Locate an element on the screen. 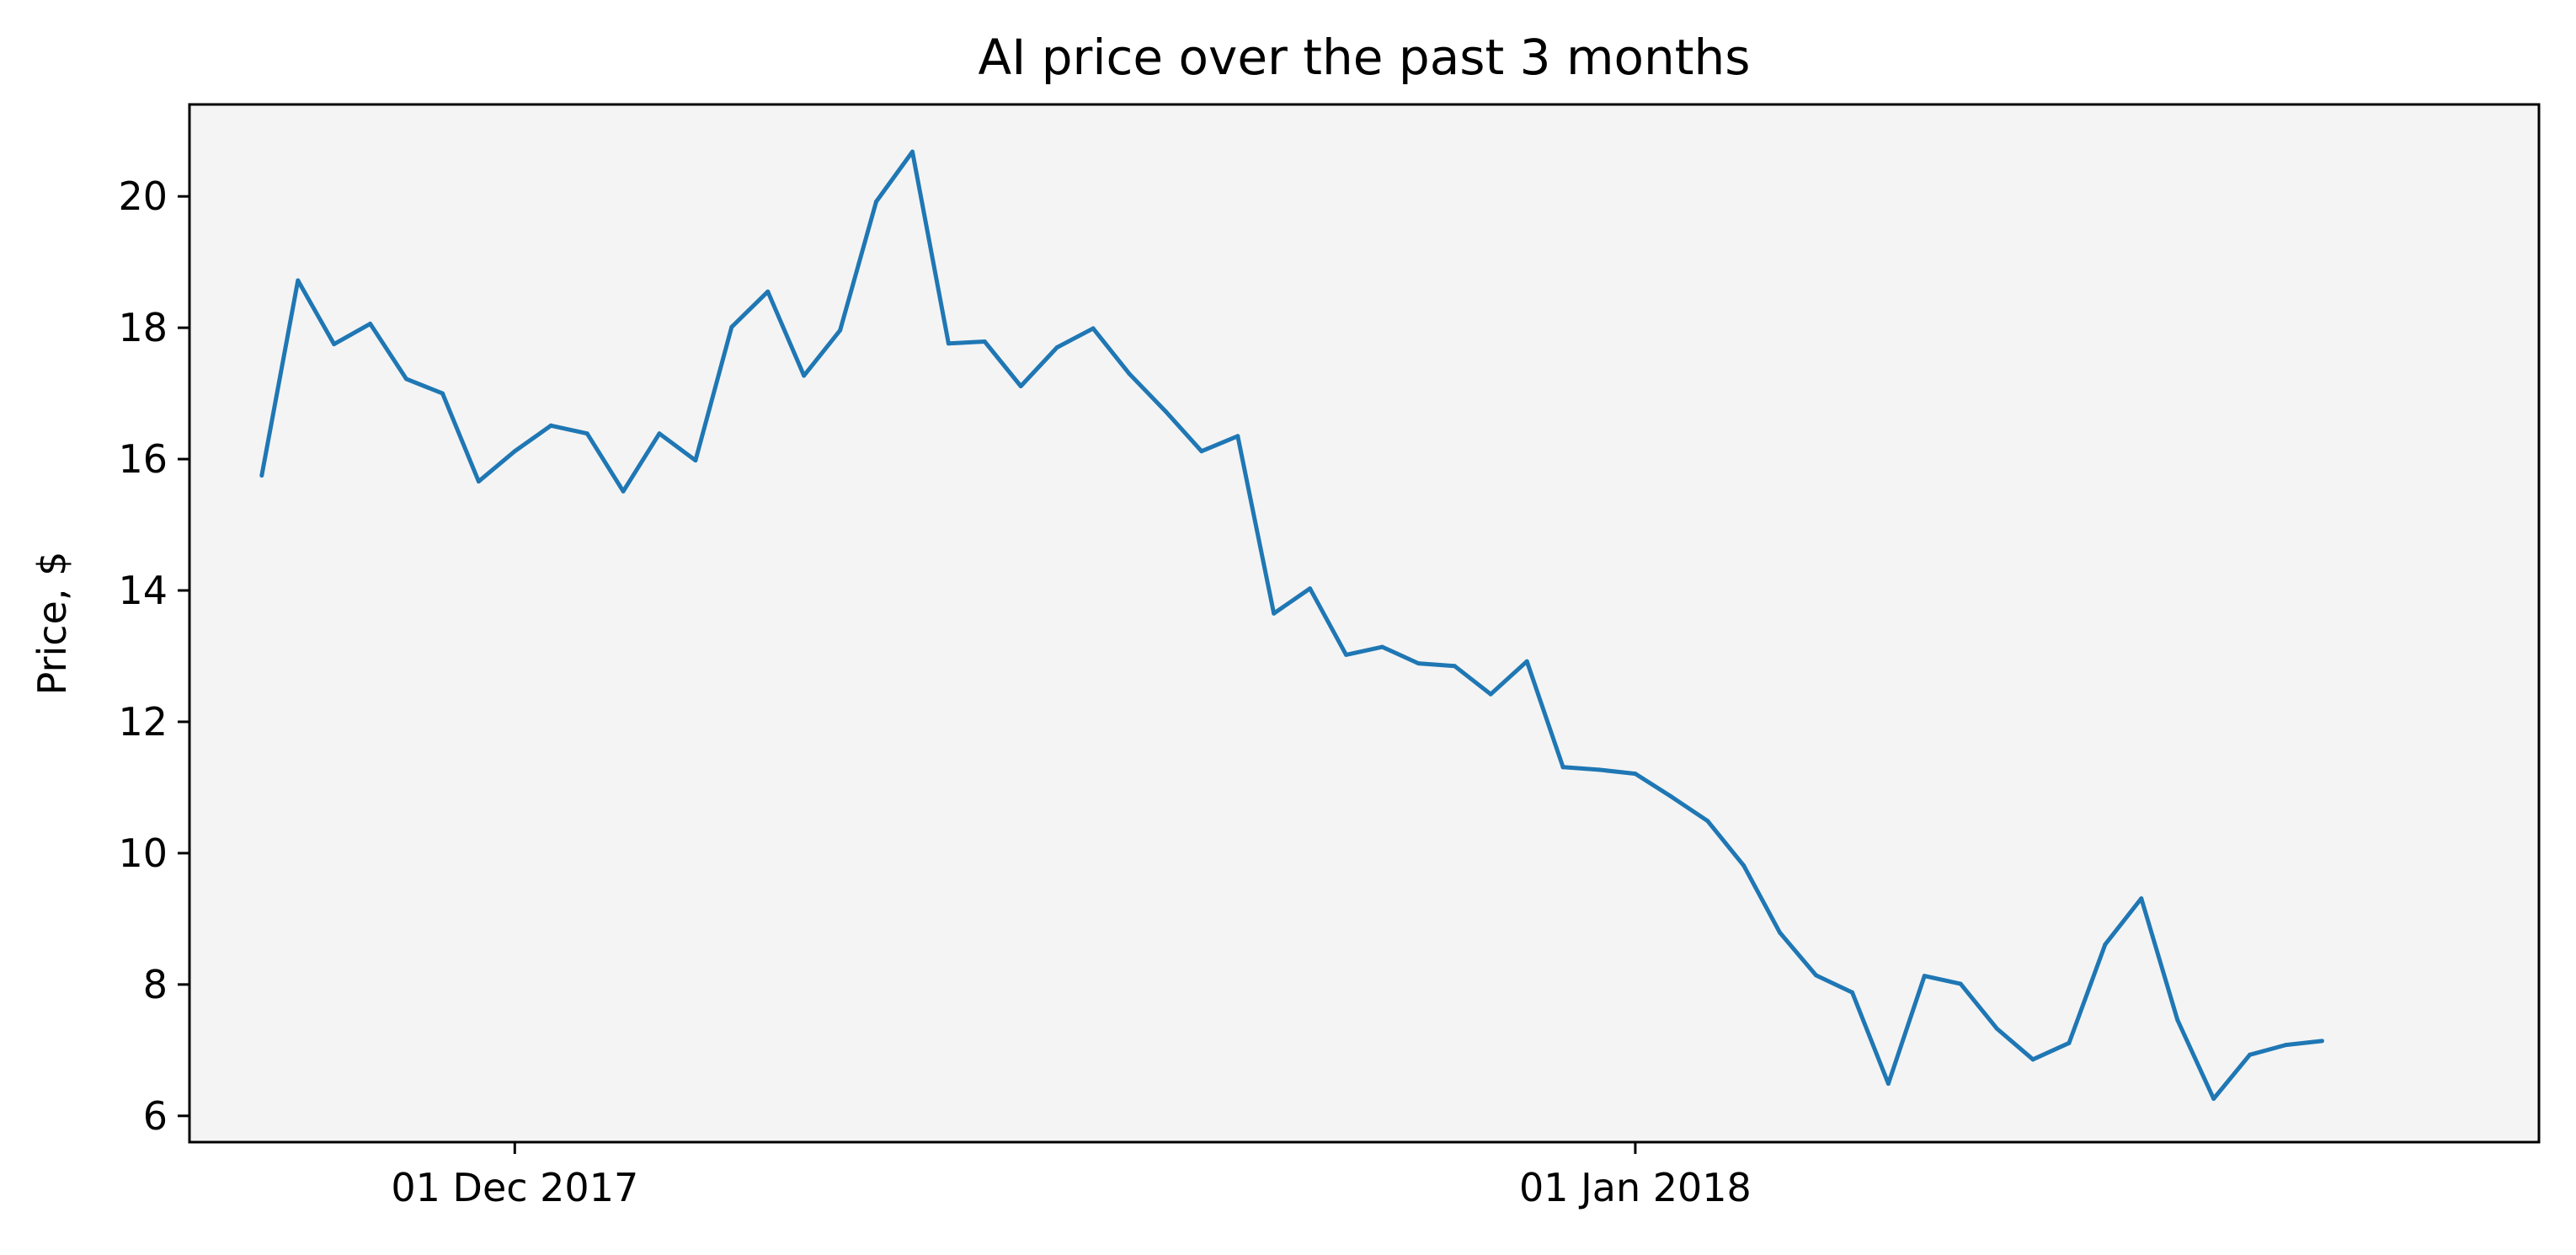 The image size is (2576, 1255). y-tick-label: 14 is located at coordinates (143, 590).